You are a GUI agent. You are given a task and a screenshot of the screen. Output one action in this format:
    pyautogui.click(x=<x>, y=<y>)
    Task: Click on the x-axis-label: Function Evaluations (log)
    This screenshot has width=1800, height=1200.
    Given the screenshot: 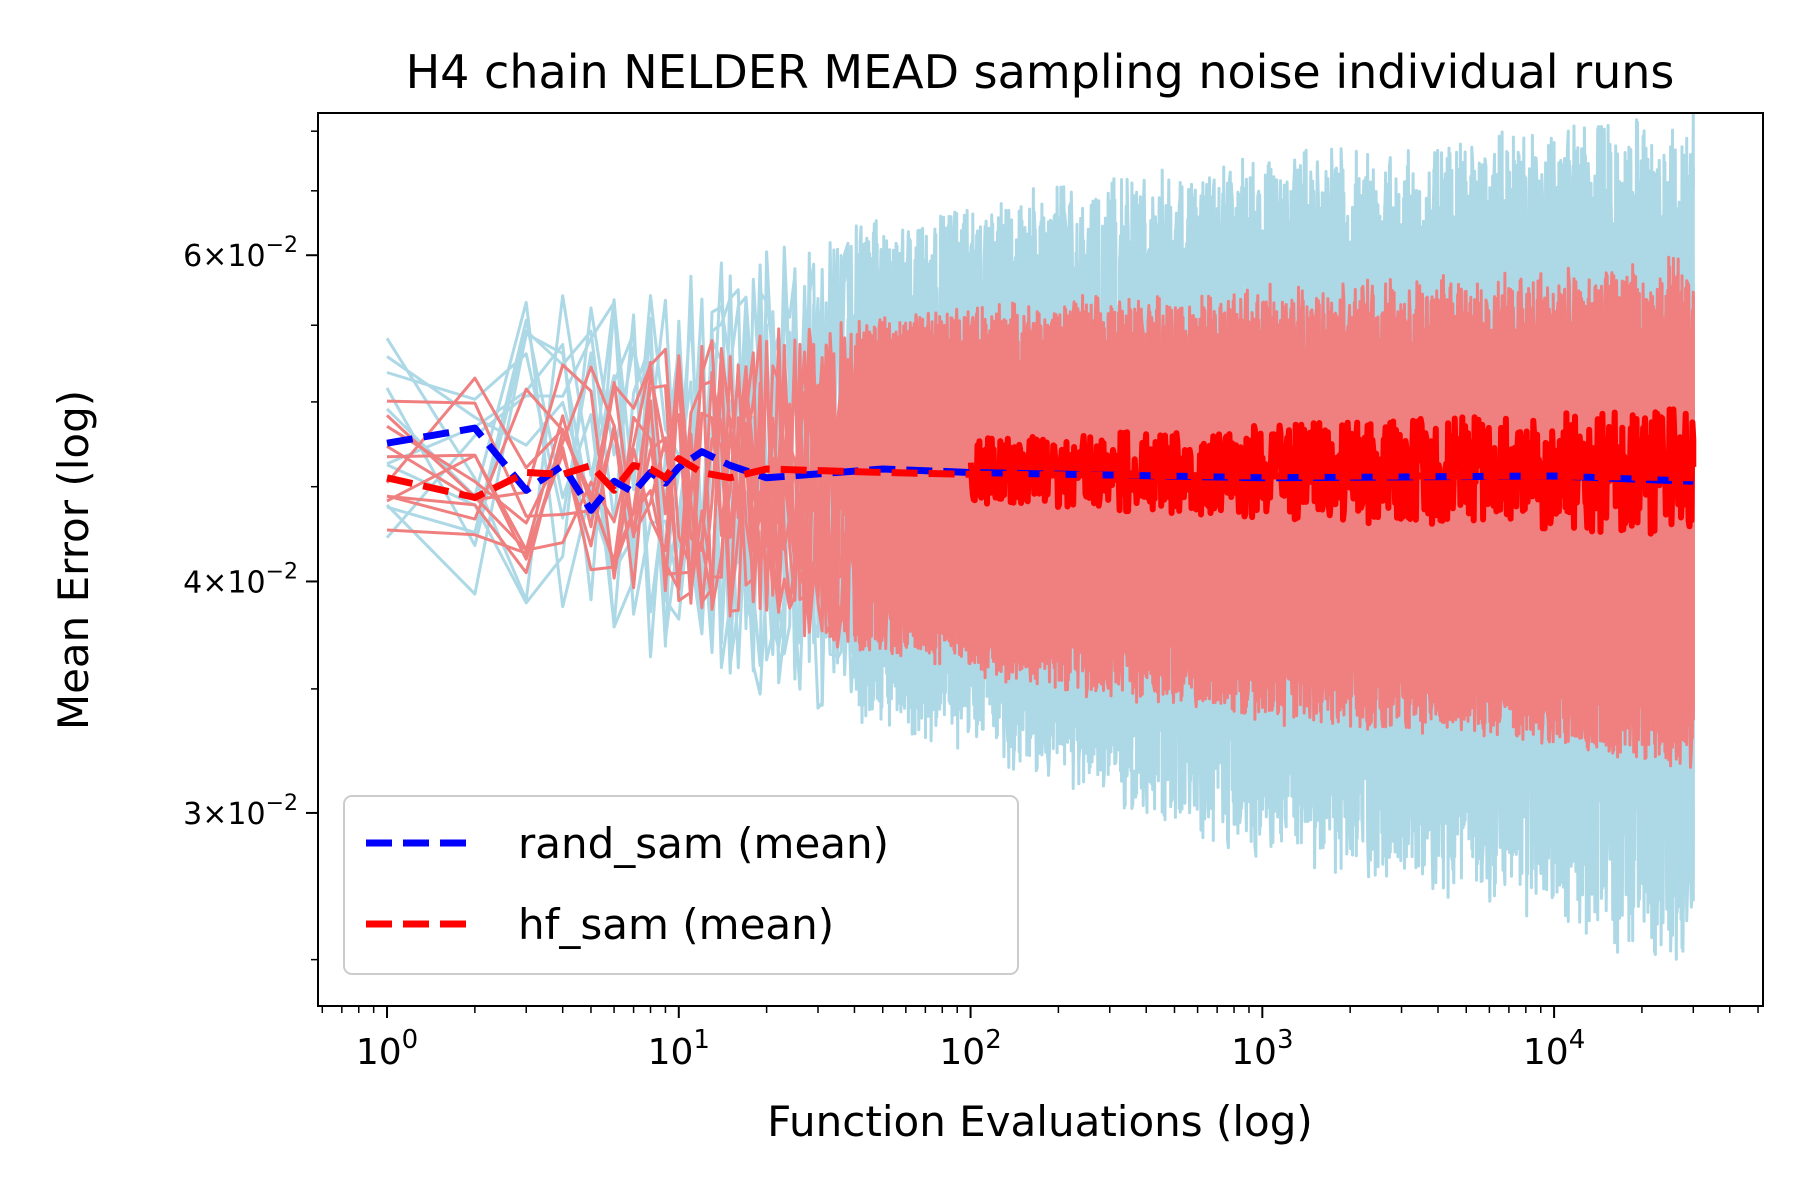 What is the action you would take?
    pyautogui.click(x=1040, y=1121)
    